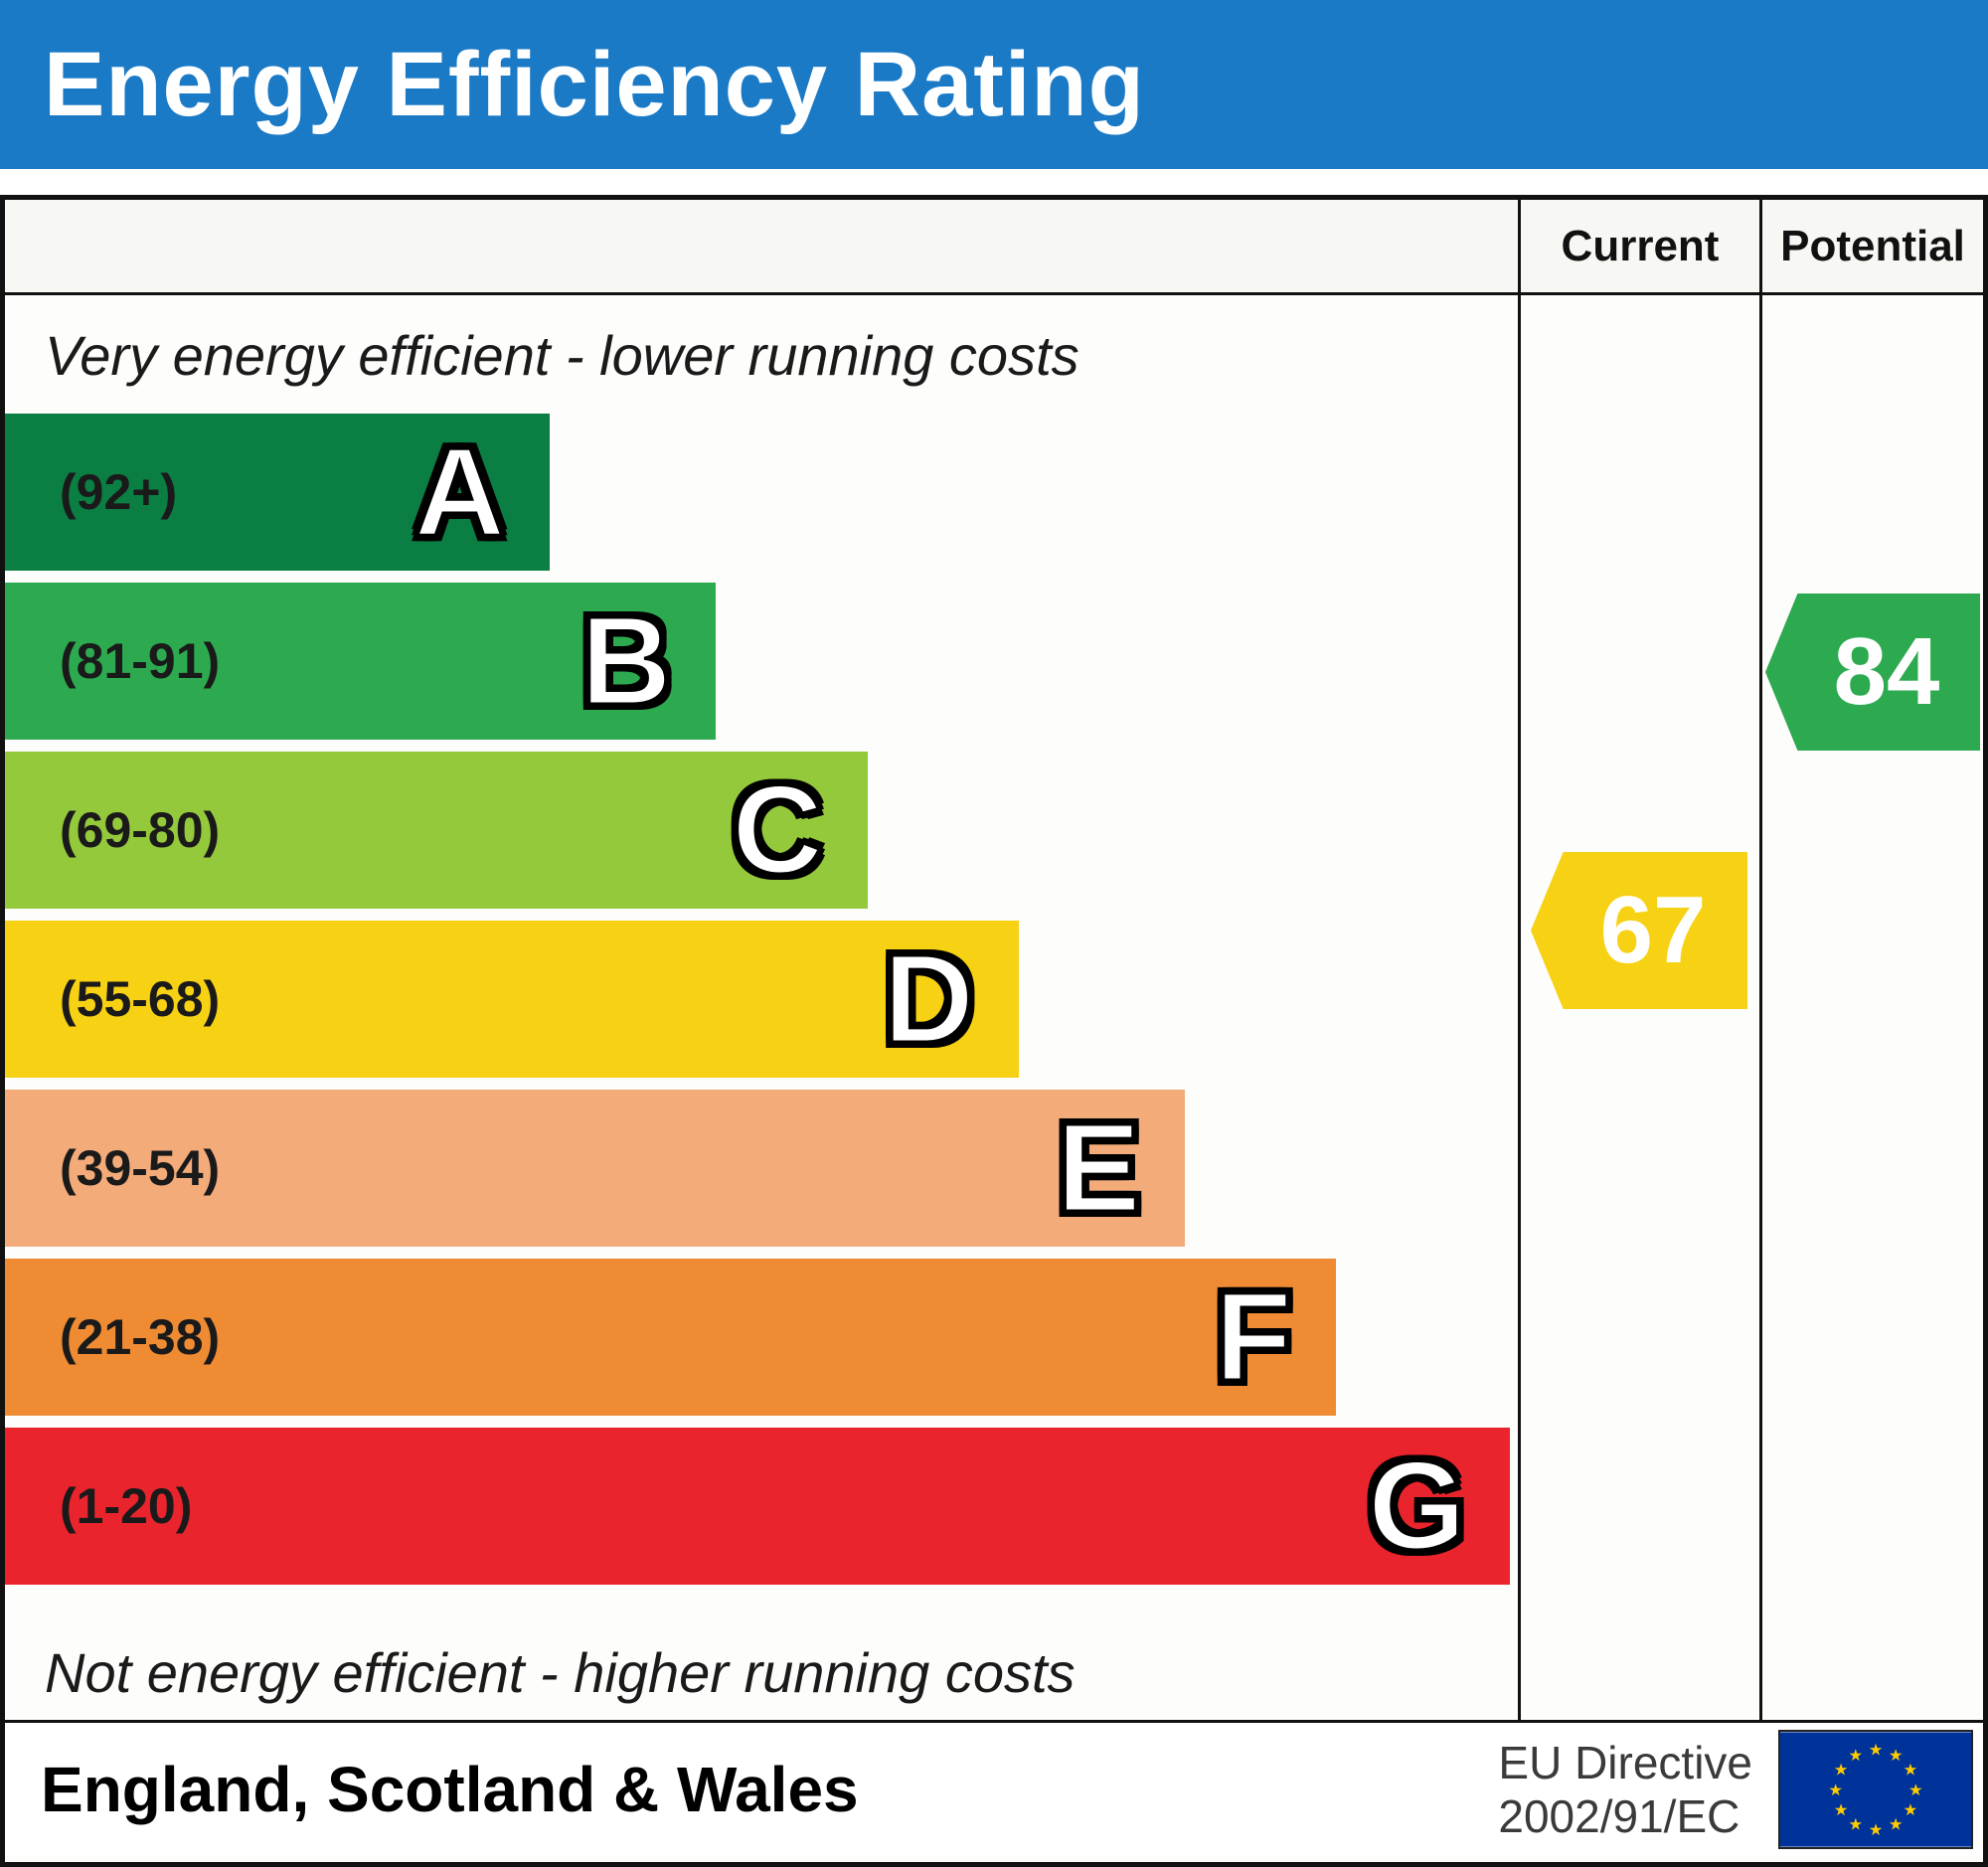  I want to click on page-title: Energy Efficiency Rating, so click(594, 84).